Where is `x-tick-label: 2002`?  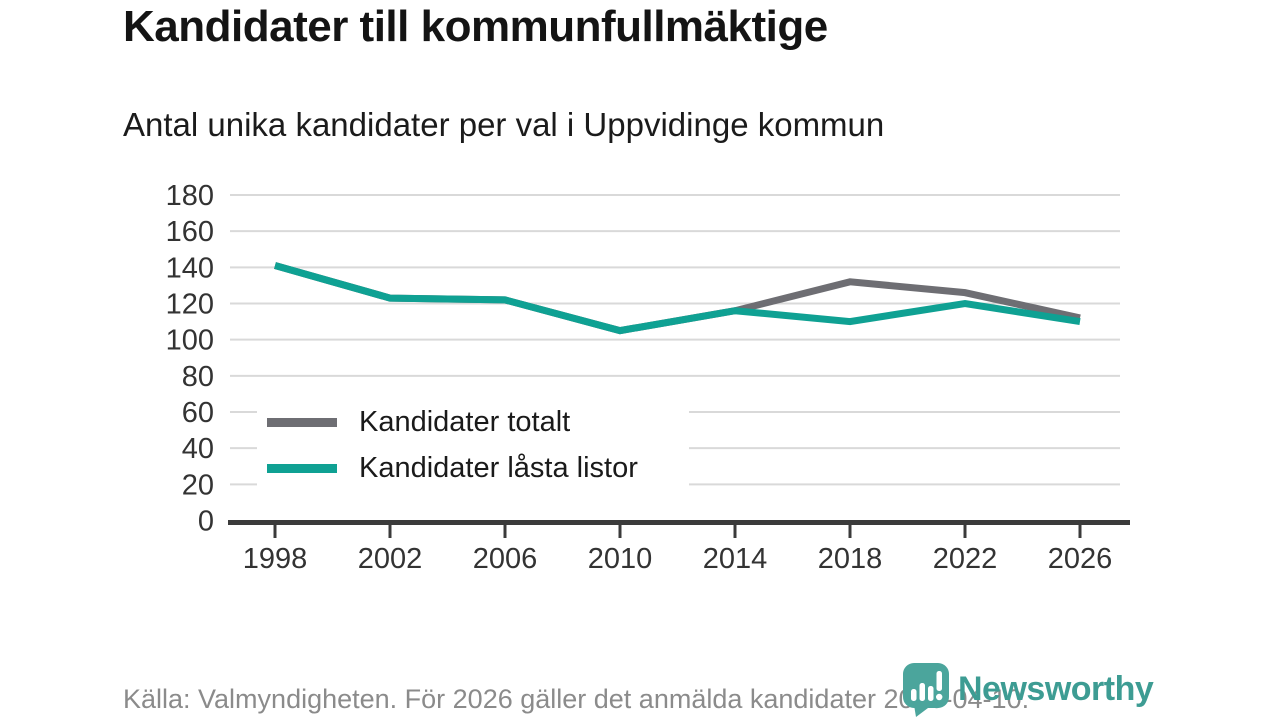
x-tick-label: 2002 is located at coordinates (390, 559).